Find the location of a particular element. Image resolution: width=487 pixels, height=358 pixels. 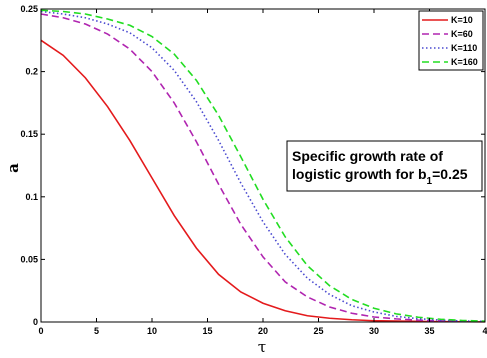

legend-item: K=160 is located at coordinates (450, 62).